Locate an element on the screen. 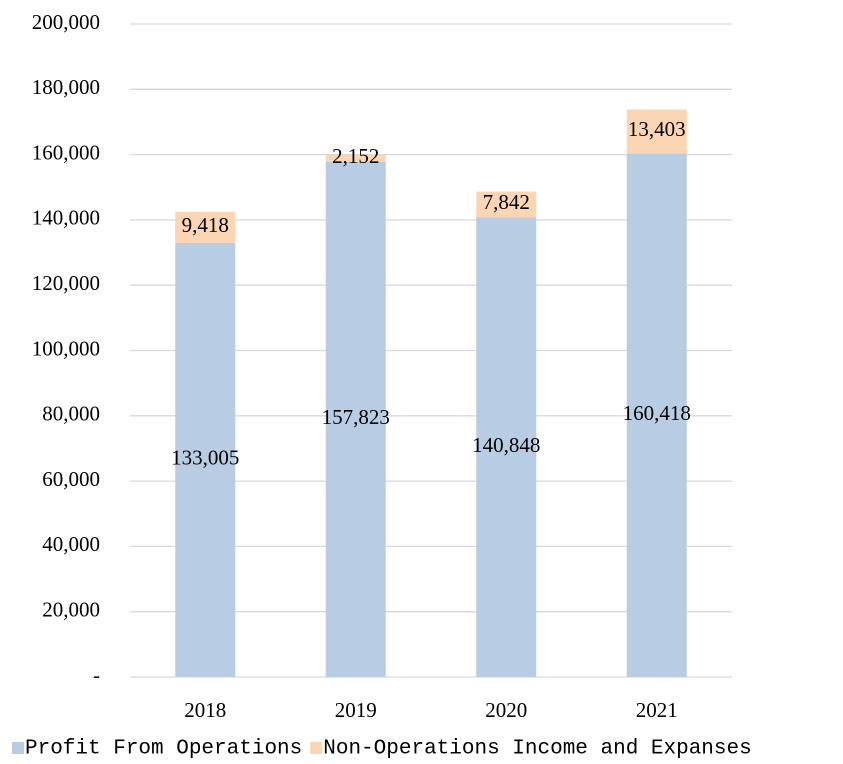 This screenshot has height=764, width=843. y-tick-label: 120,000 is located at coordinates (66, 283).